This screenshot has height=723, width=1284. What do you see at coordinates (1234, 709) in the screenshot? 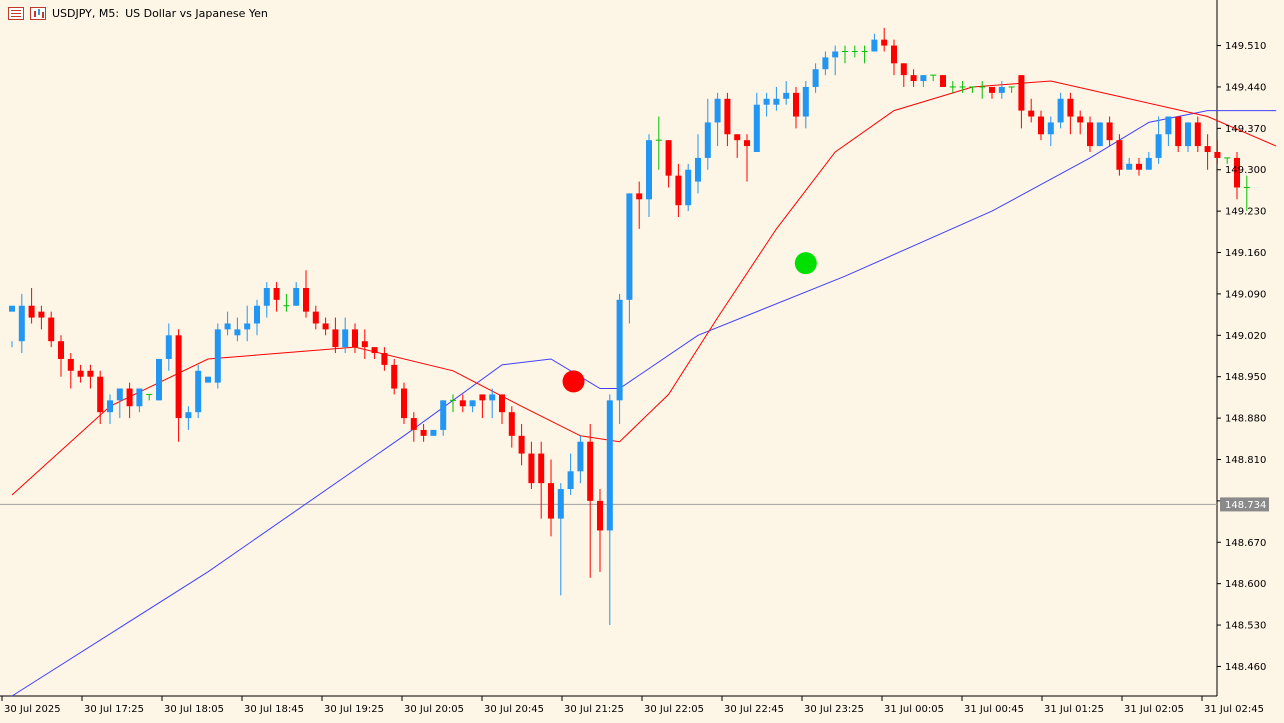
I see `time-tick-label: 31 Jul 02:45` at bounding box center [1234, 709].